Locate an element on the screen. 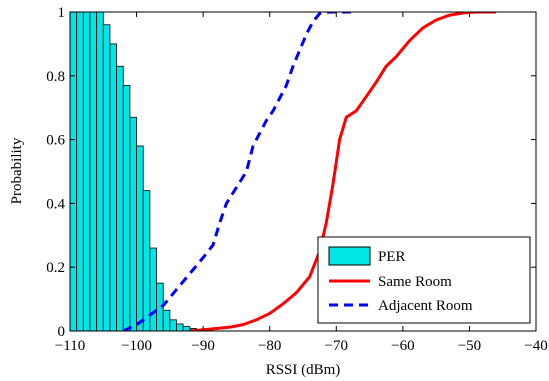  y-tick-label: 0 is located at coordinates (62, 332).